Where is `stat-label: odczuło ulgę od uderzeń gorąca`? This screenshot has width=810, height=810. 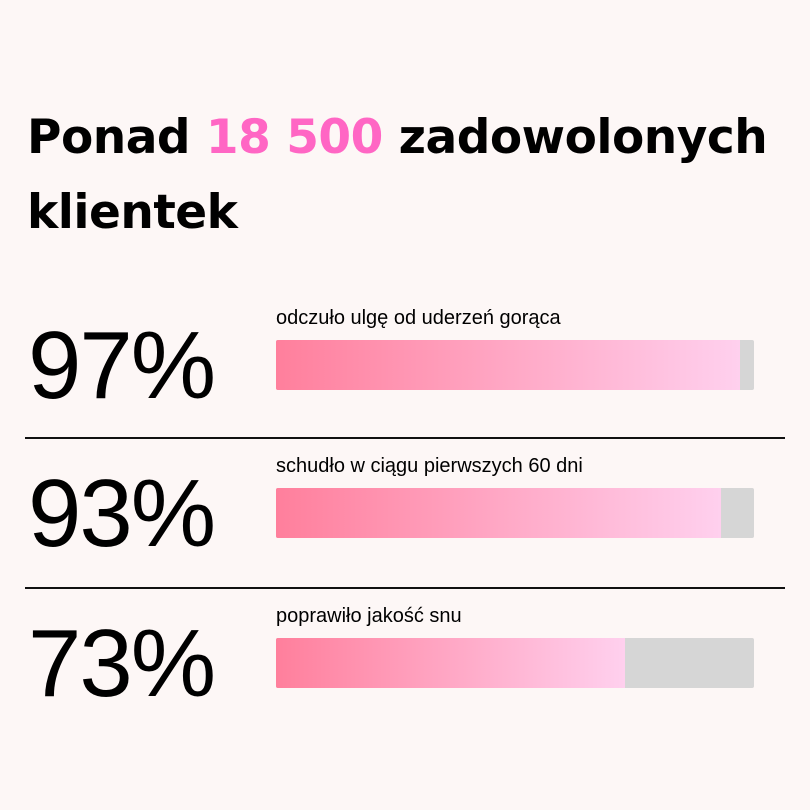
stat-label: odczuło ulgę od uderzeń gorąca is located at coordinates (418, 318).